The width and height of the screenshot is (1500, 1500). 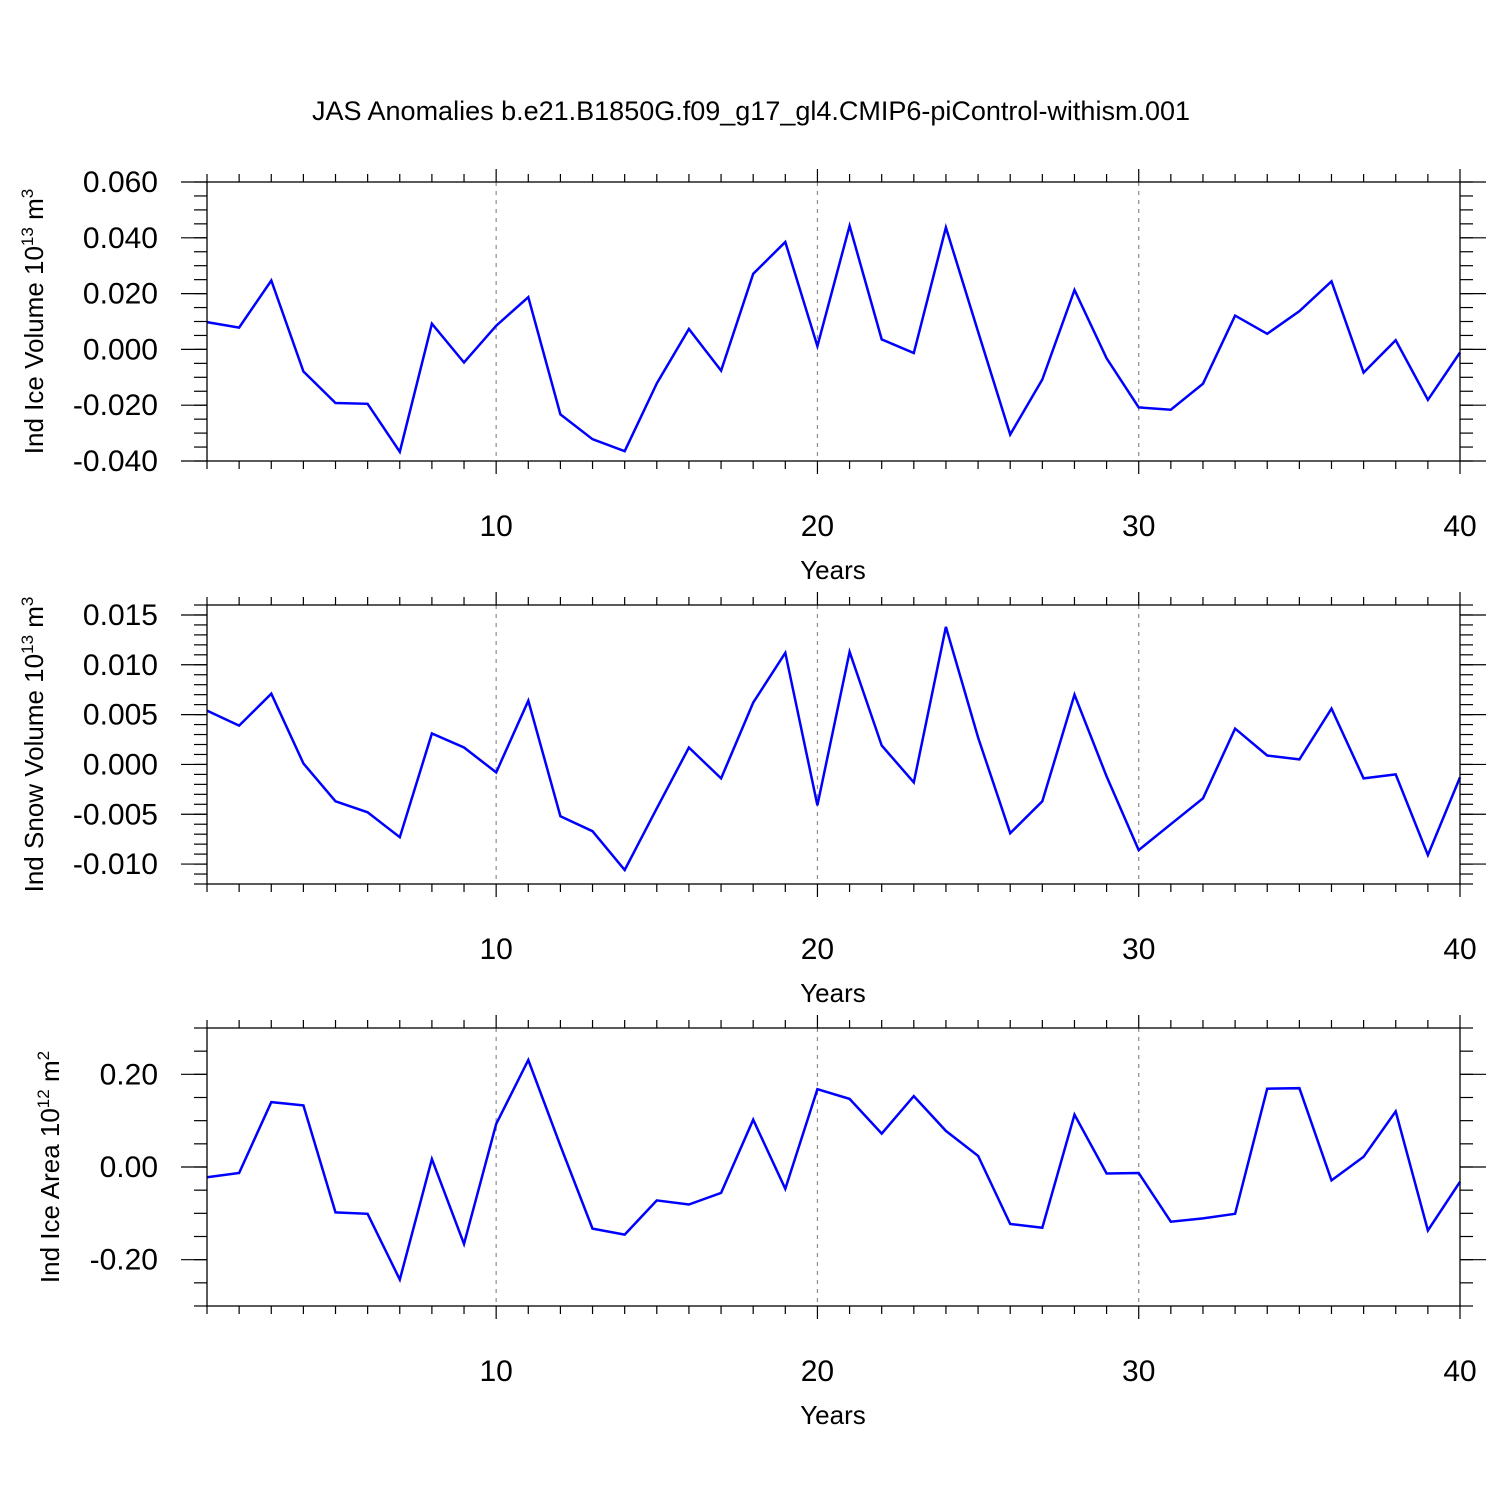 What do you see at coordinates (43, 1055) in the screenshot?
I see `y-axis-title-exponent: 2` at bounding box center [43, 1055].